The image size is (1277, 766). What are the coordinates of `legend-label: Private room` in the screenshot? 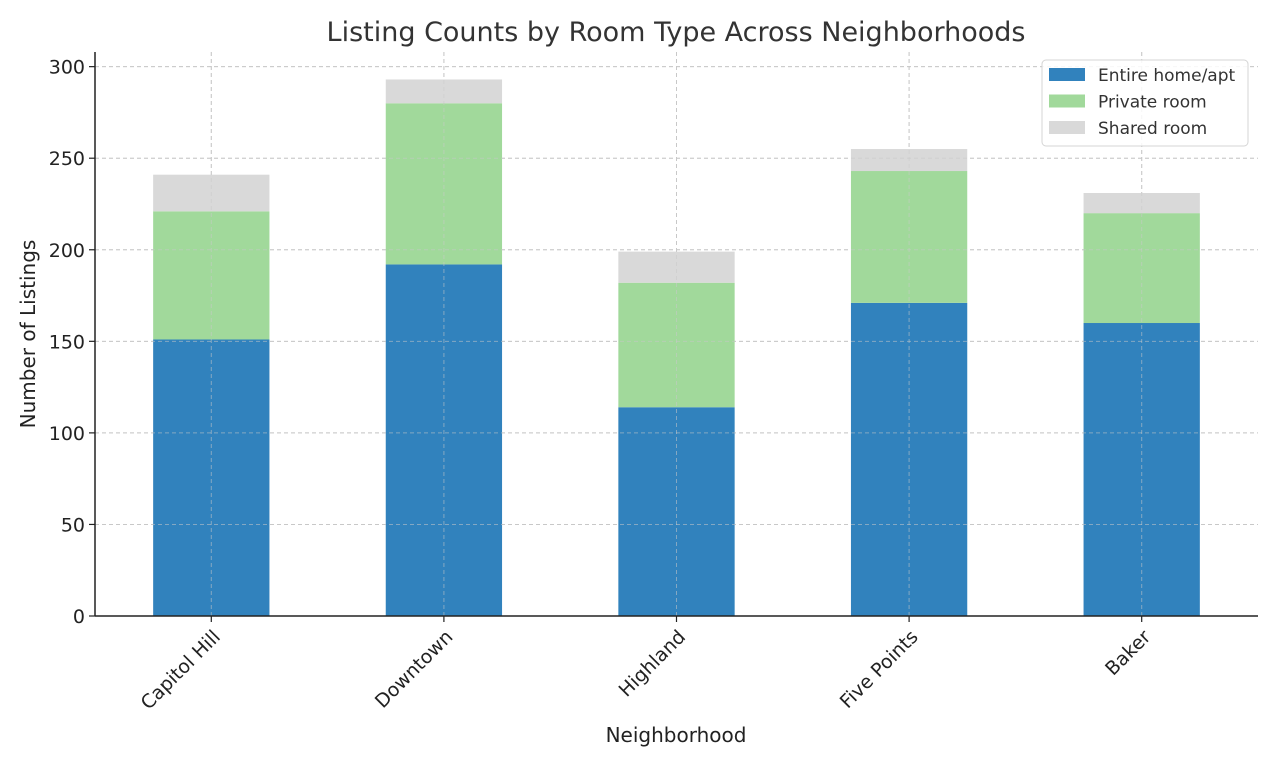 It's located at (1152, 103).